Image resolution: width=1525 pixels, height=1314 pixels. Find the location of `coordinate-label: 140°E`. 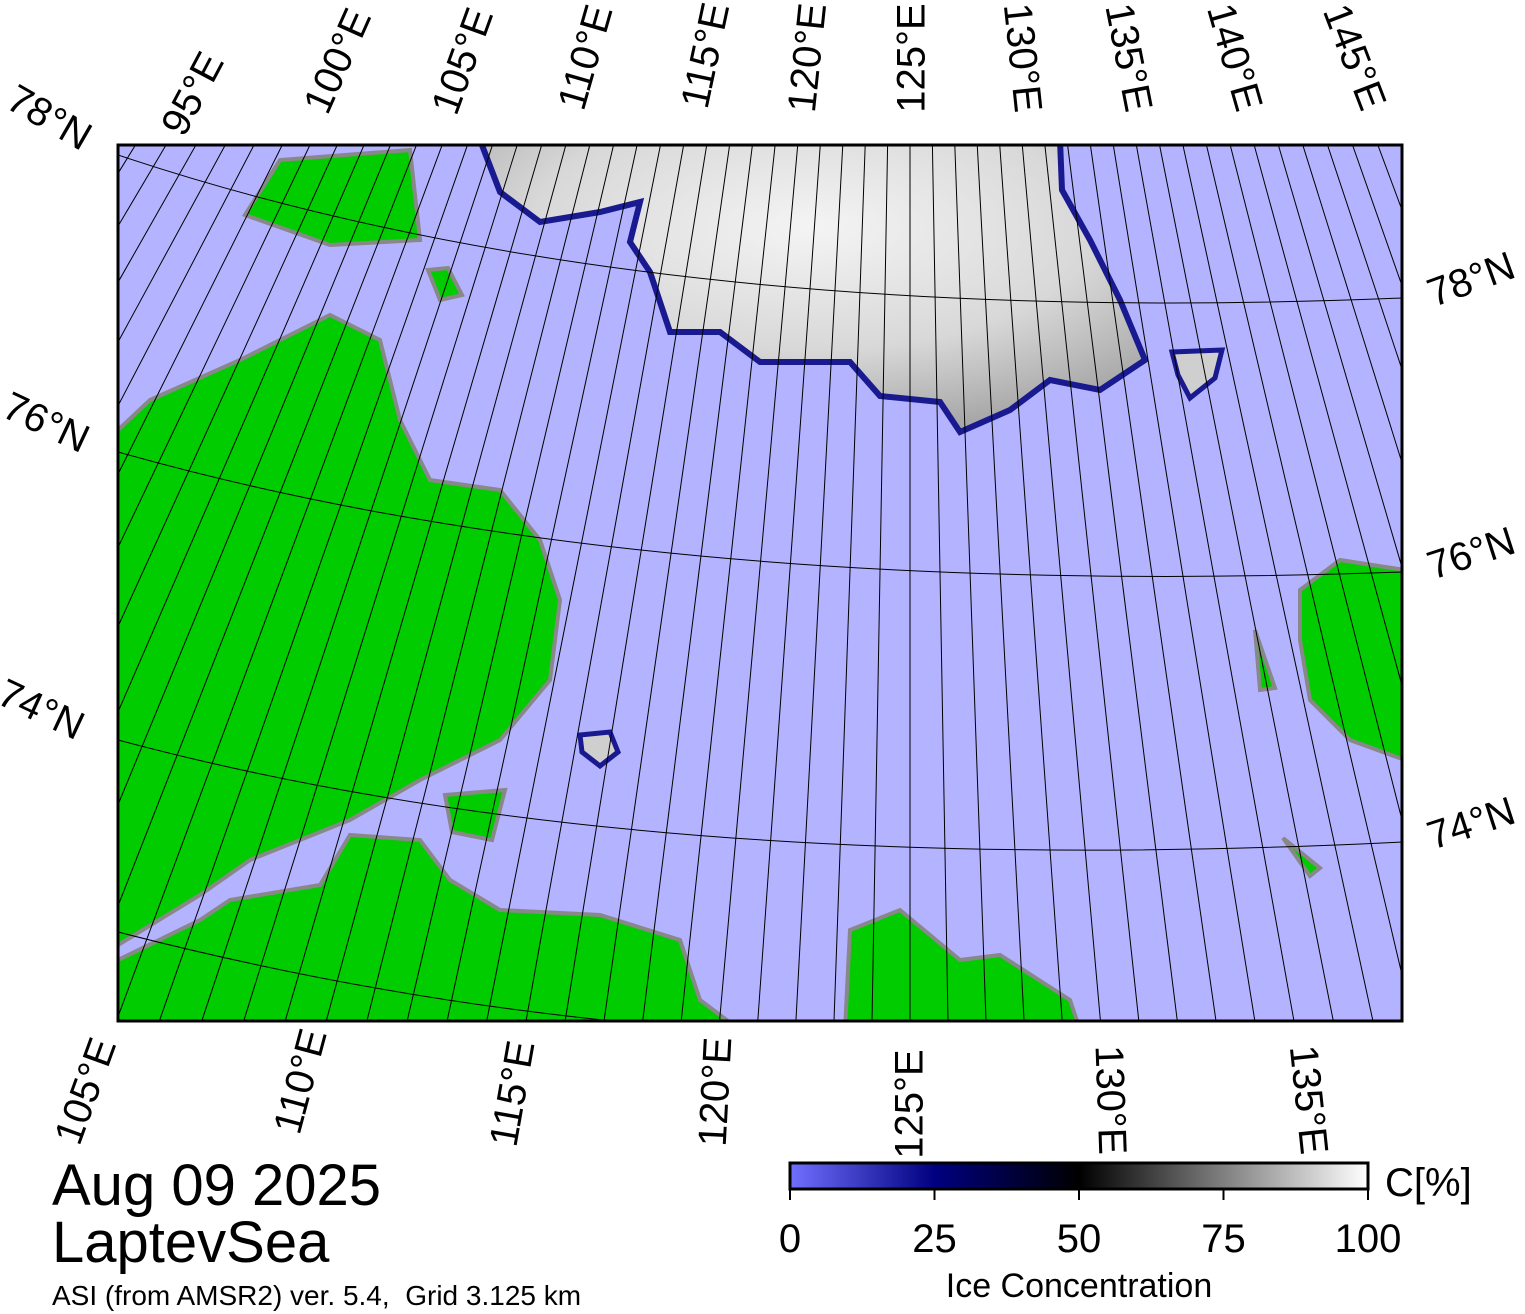

coordinate-label: 140°E is located at coordinates (1234, 58).